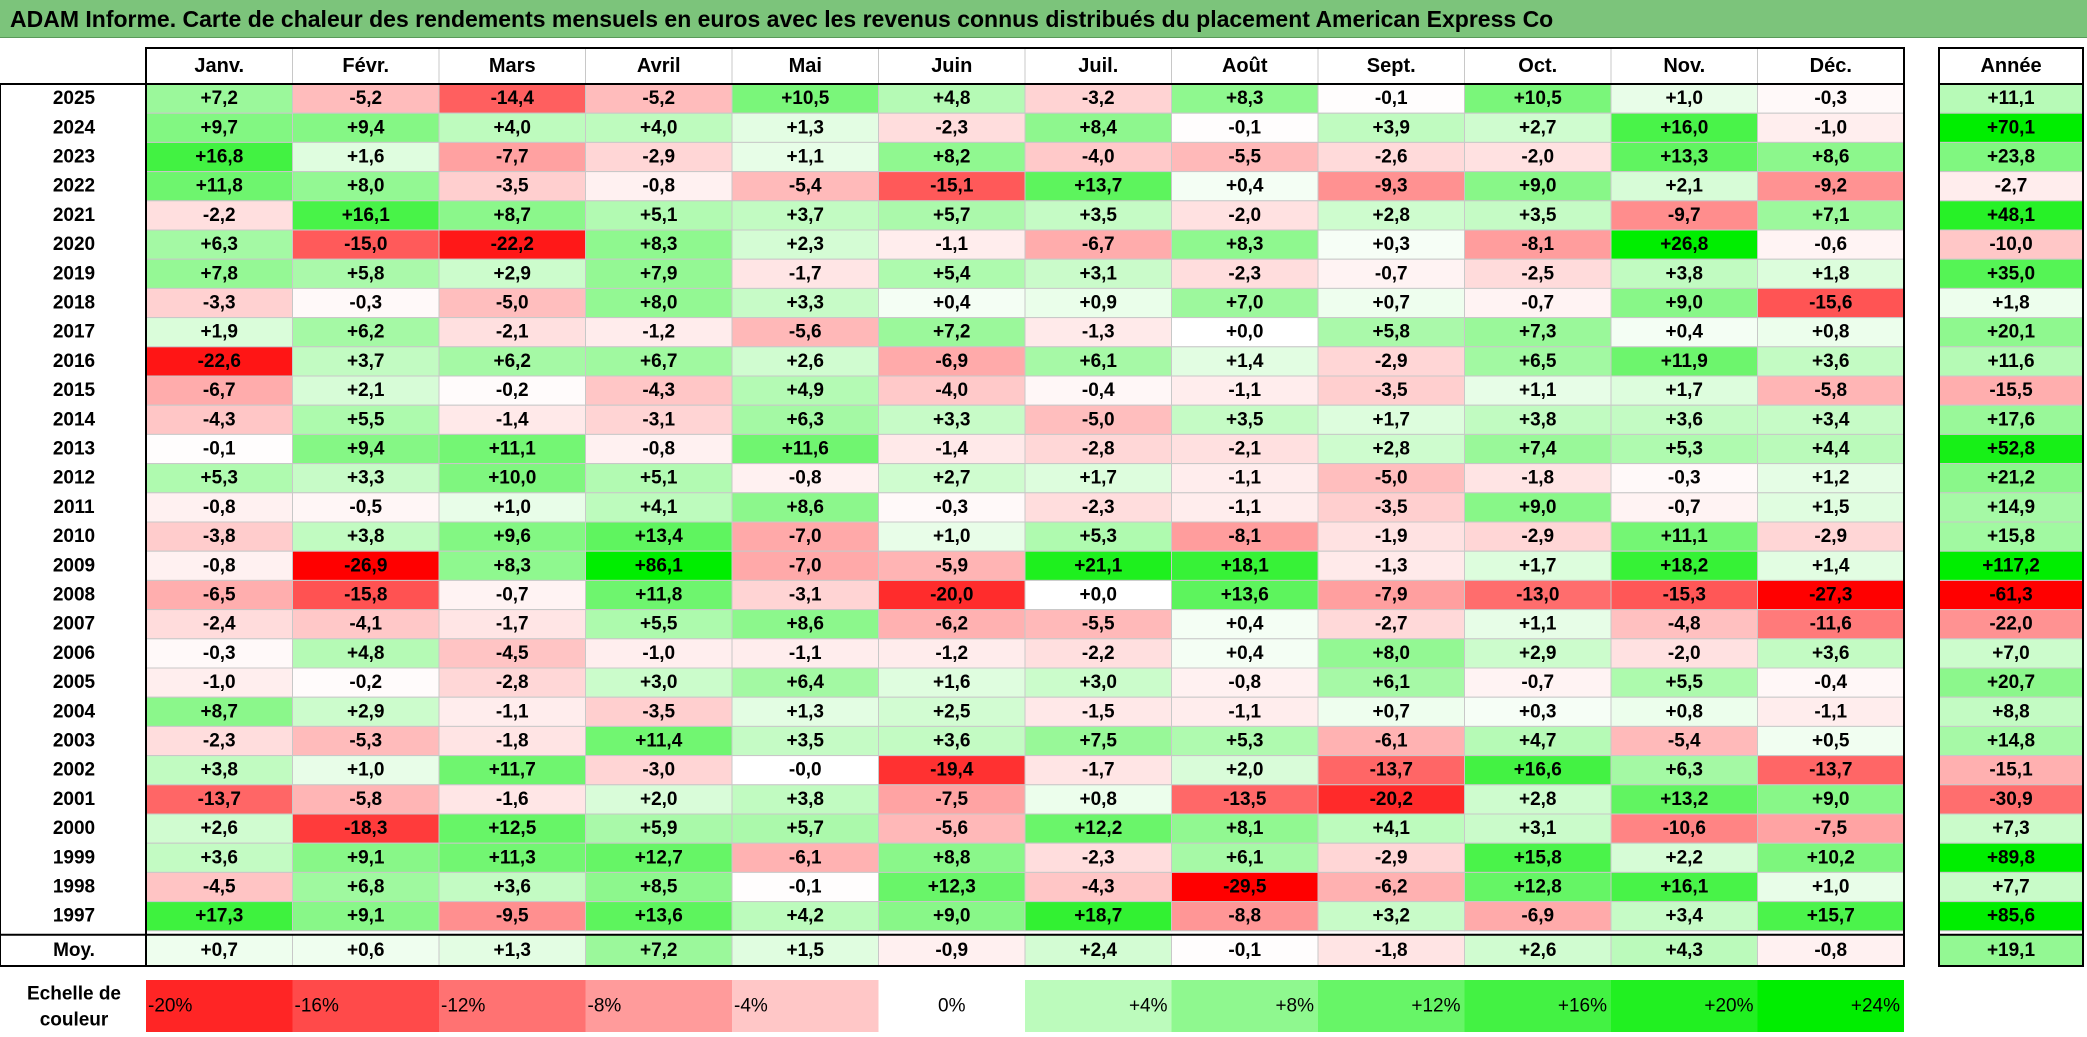 This screenshot has width=2087, height=1037. I want to click on cell-value: +21,1, so click(1098, 565).